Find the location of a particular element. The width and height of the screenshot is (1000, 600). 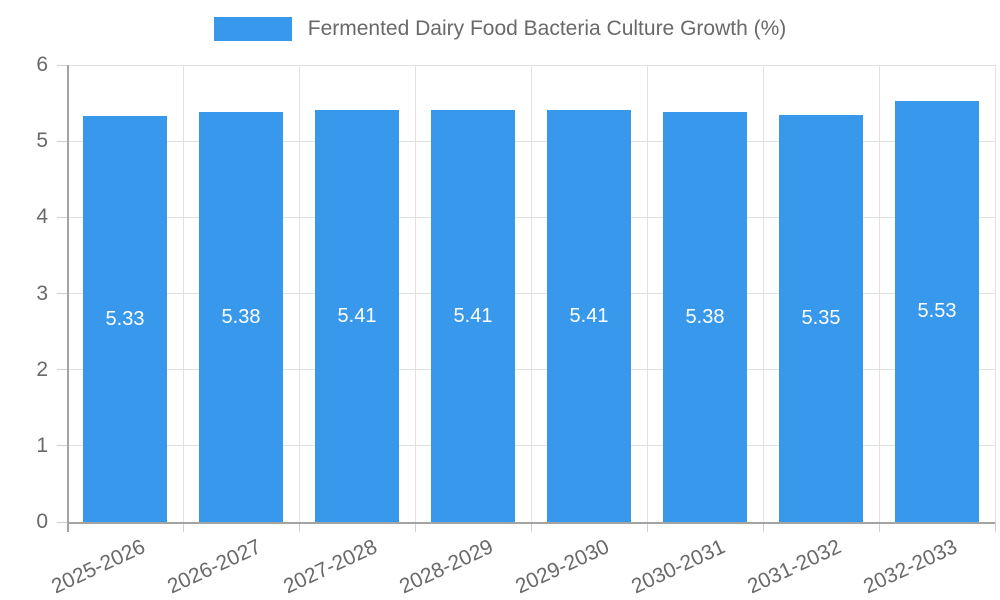

bar-2032-2033: 5.53 is located at coordinates (937, 311).